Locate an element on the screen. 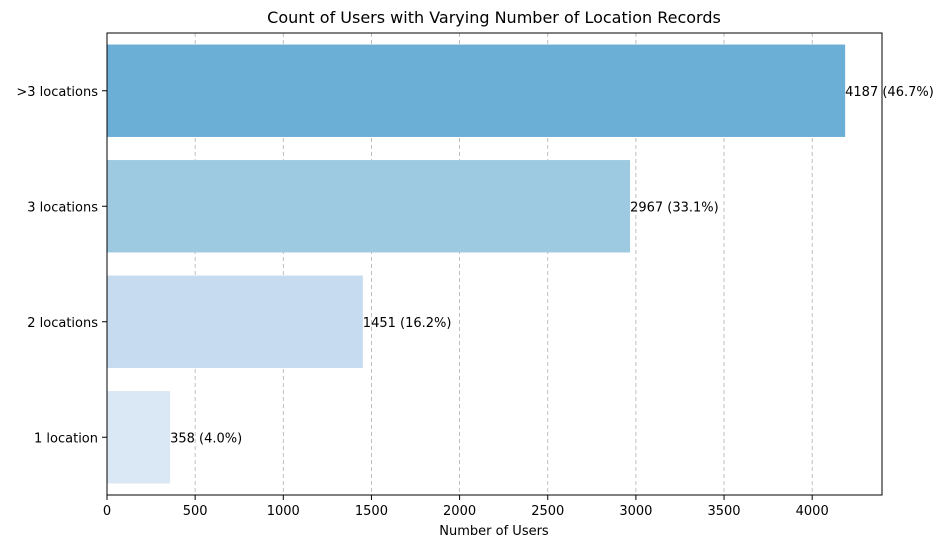 This screenshot has height=551, width=949. x-tick-label: 500 is located at coordinates (195, 511).